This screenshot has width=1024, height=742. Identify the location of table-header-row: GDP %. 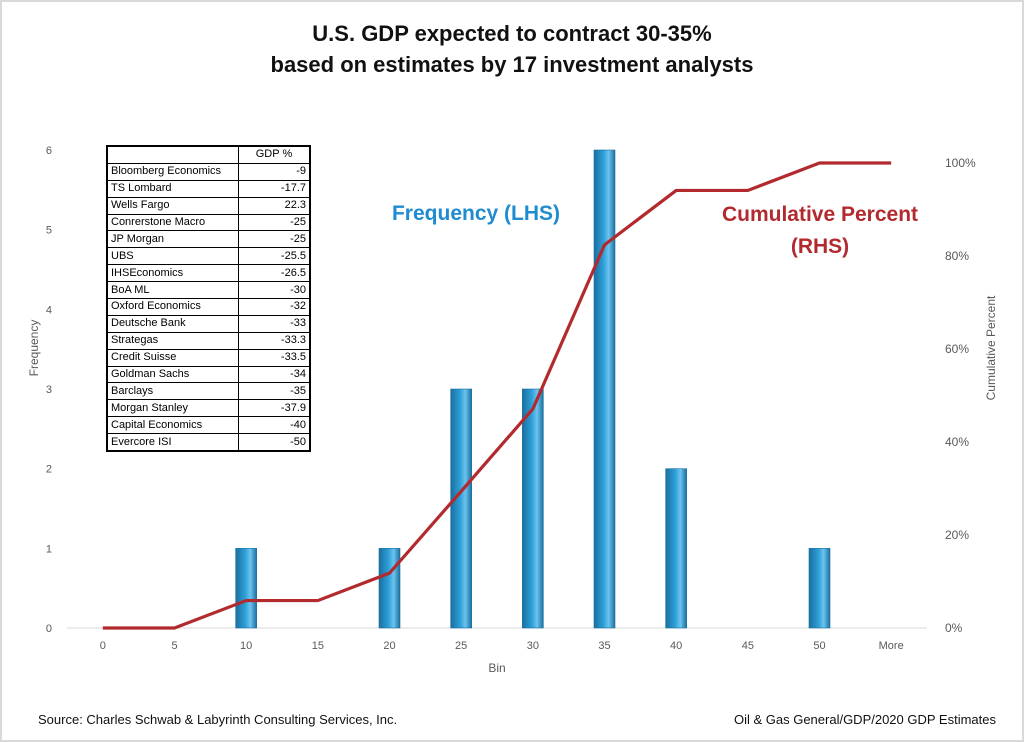
(208, 154).